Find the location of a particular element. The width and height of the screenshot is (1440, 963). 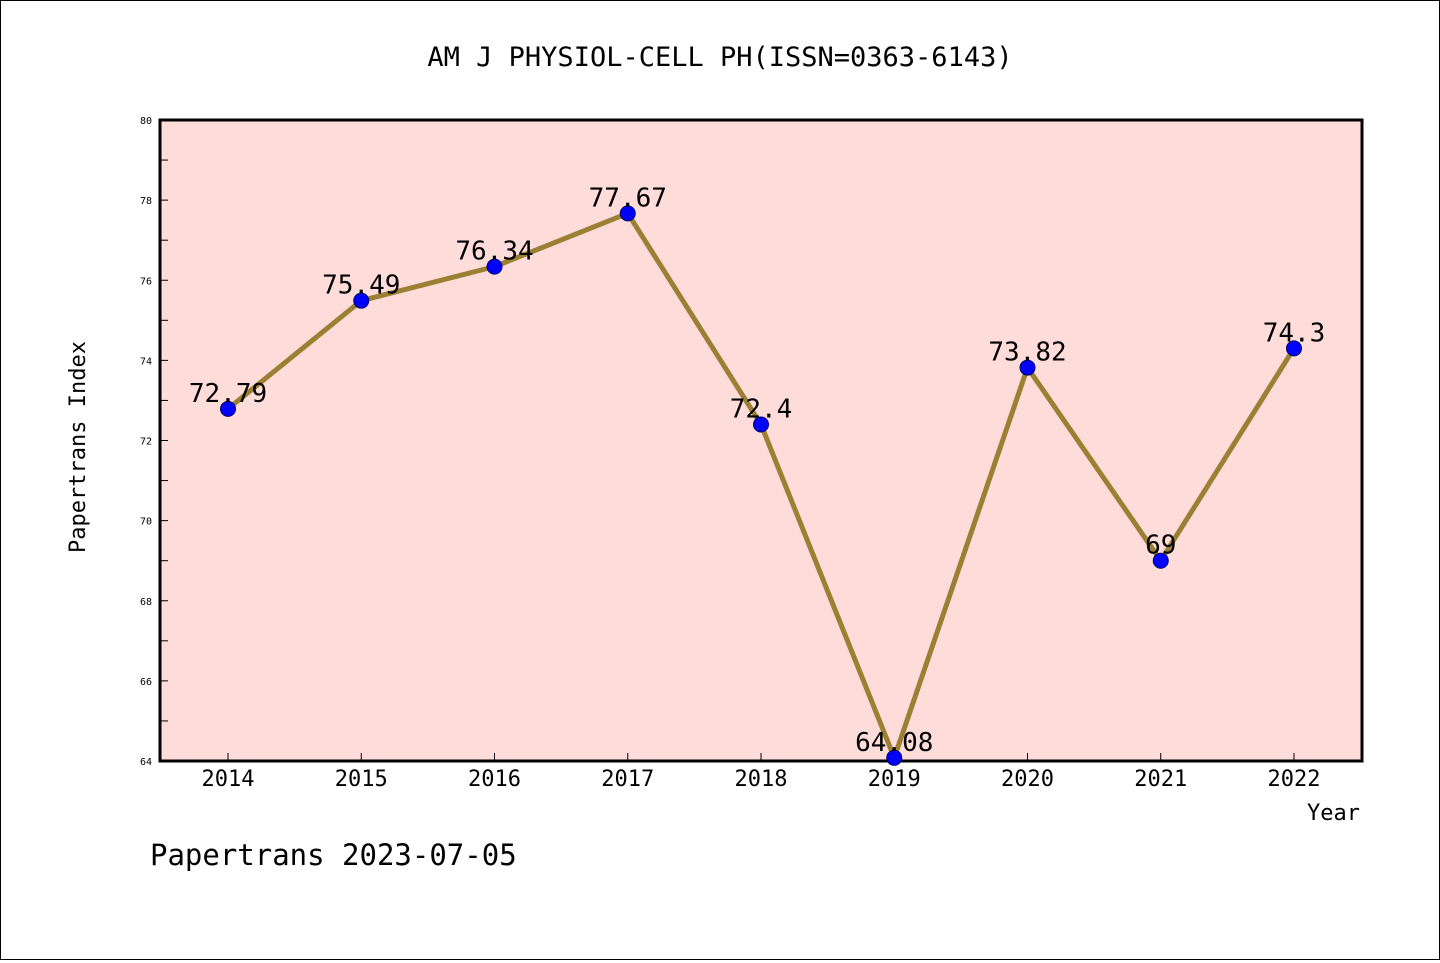

x-tick-label: 2014 is located at coordinates (228, 779).